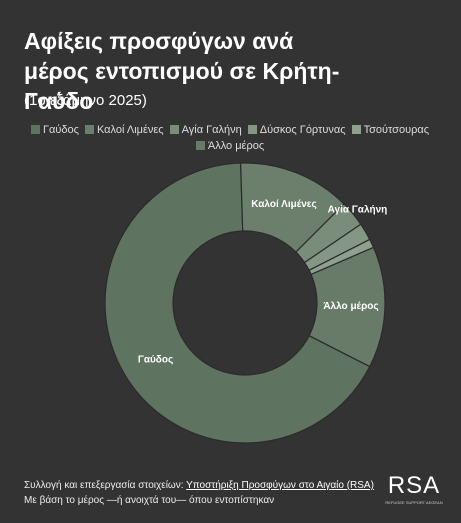  I want to click on slice-label: Αγία Γαλήνη, so click(358, 210).